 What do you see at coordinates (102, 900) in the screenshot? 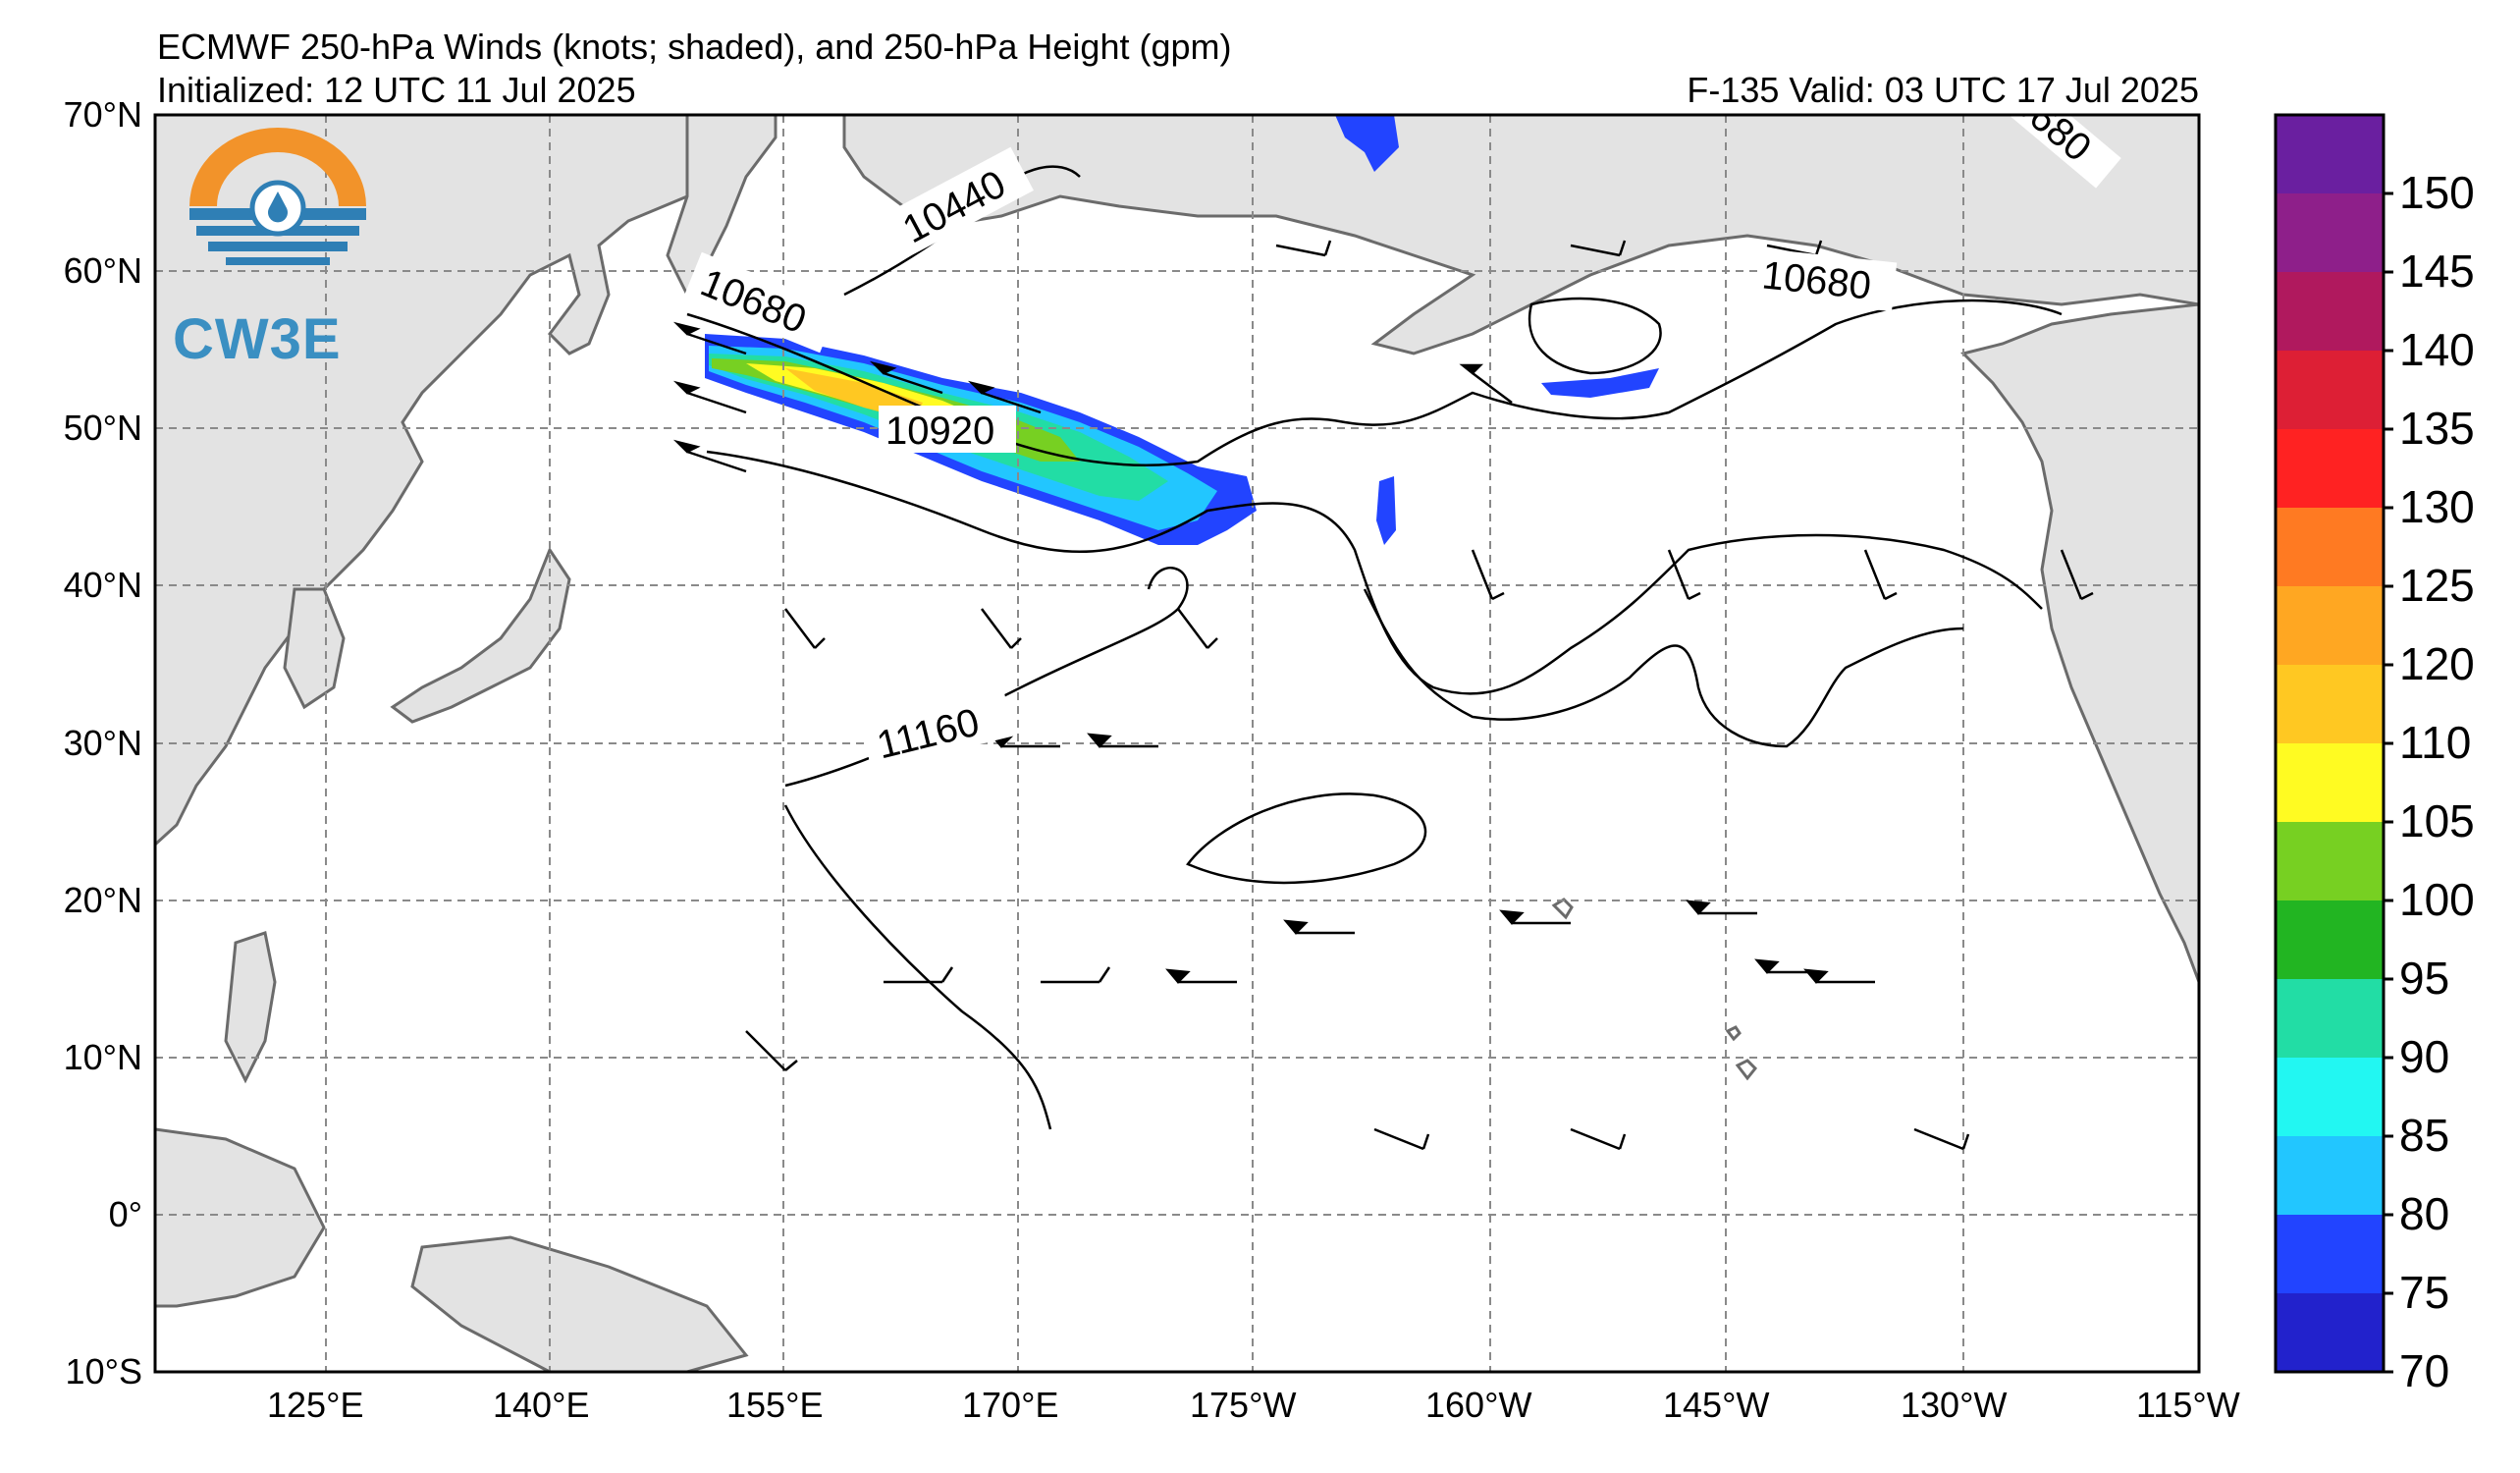
I see `lat-label-20n: 20°N` at bounding box center [102, 900].